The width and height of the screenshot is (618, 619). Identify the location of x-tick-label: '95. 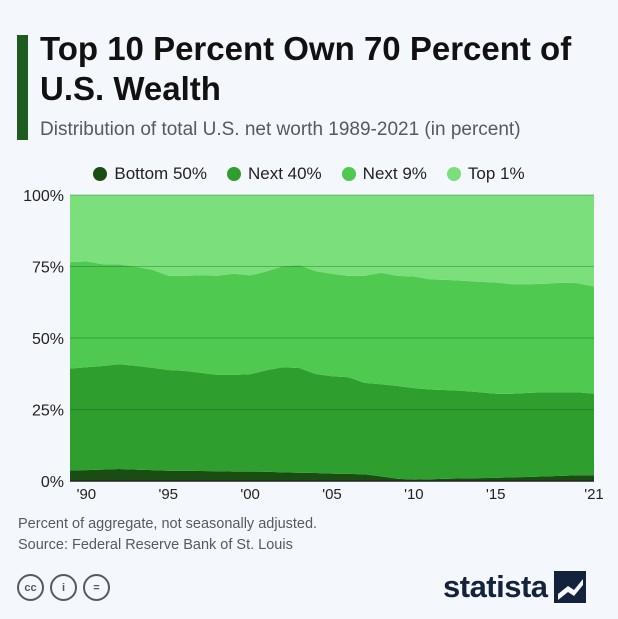
(168, 494).